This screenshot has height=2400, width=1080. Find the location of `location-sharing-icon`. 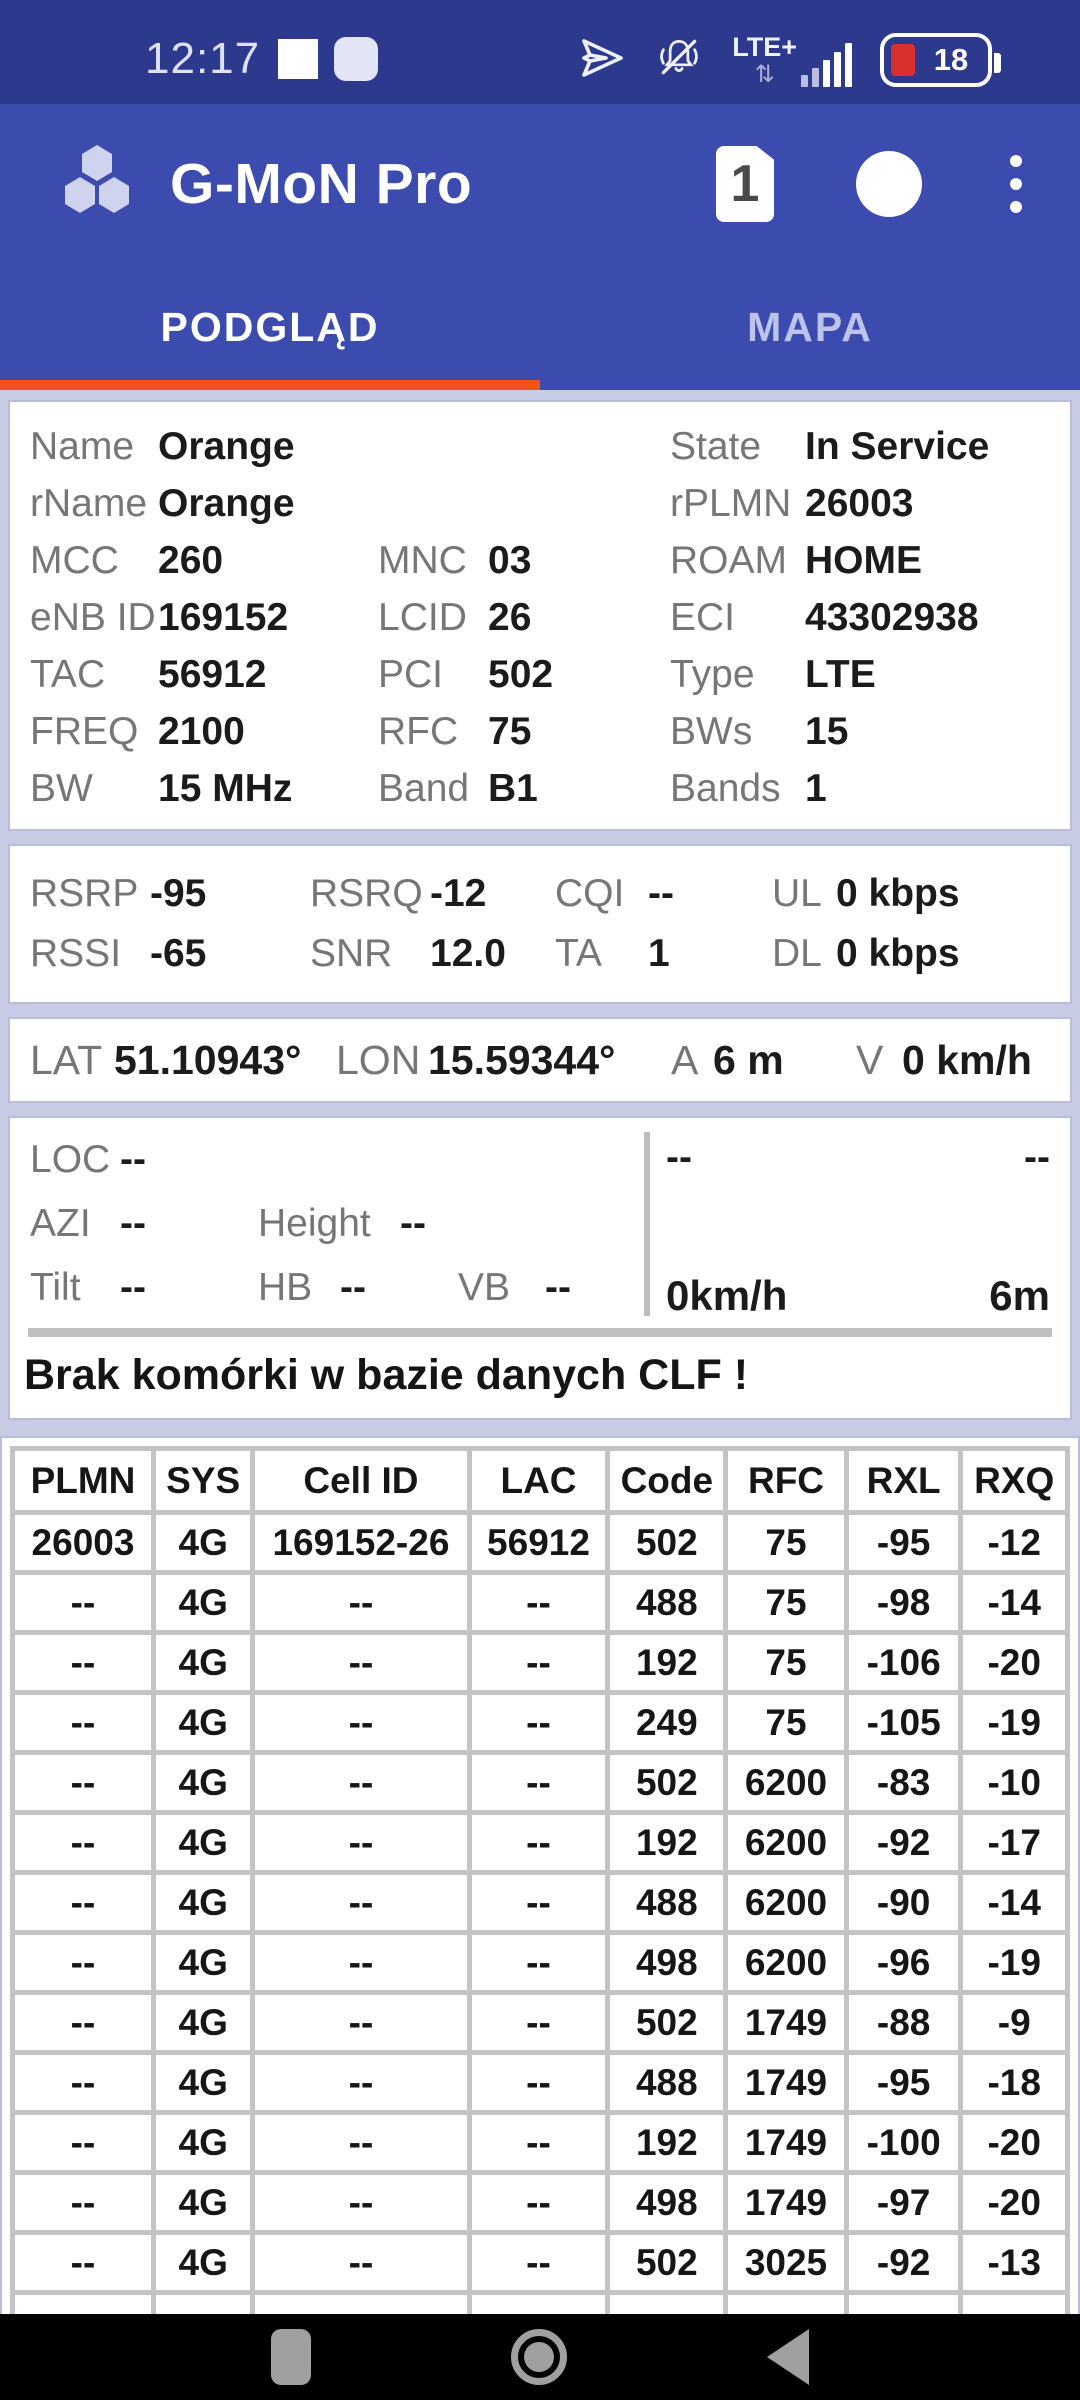

location-sharing-icon is located at coordinates (602, 60).